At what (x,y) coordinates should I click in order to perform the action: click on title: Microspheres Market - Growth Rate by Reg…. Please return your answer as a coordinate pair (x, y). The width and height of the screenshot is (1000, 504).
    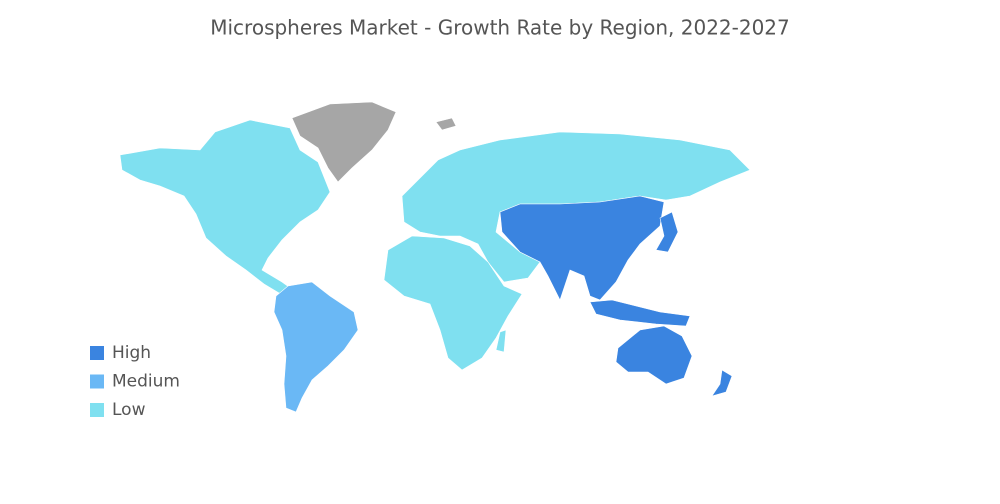
    Looking at the image, I should click on (500, 28).